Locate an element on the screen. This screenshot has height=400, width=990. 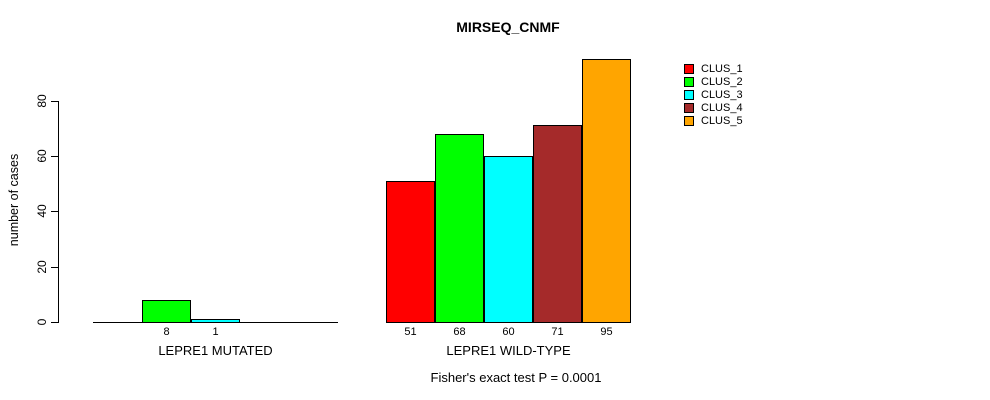
y-tick-label: 0 is located at coordinates (42, 322).